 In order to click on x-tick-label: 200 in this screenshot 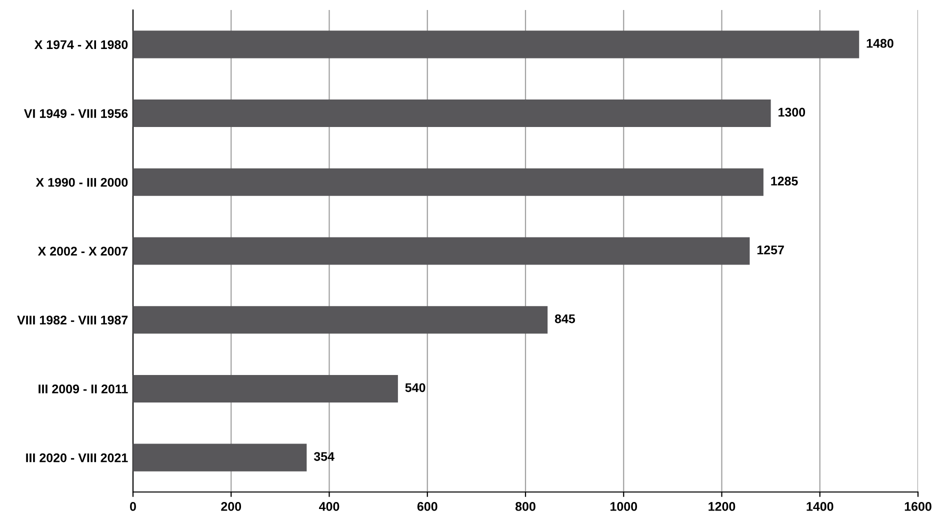, I will do `click(231, 506)`.